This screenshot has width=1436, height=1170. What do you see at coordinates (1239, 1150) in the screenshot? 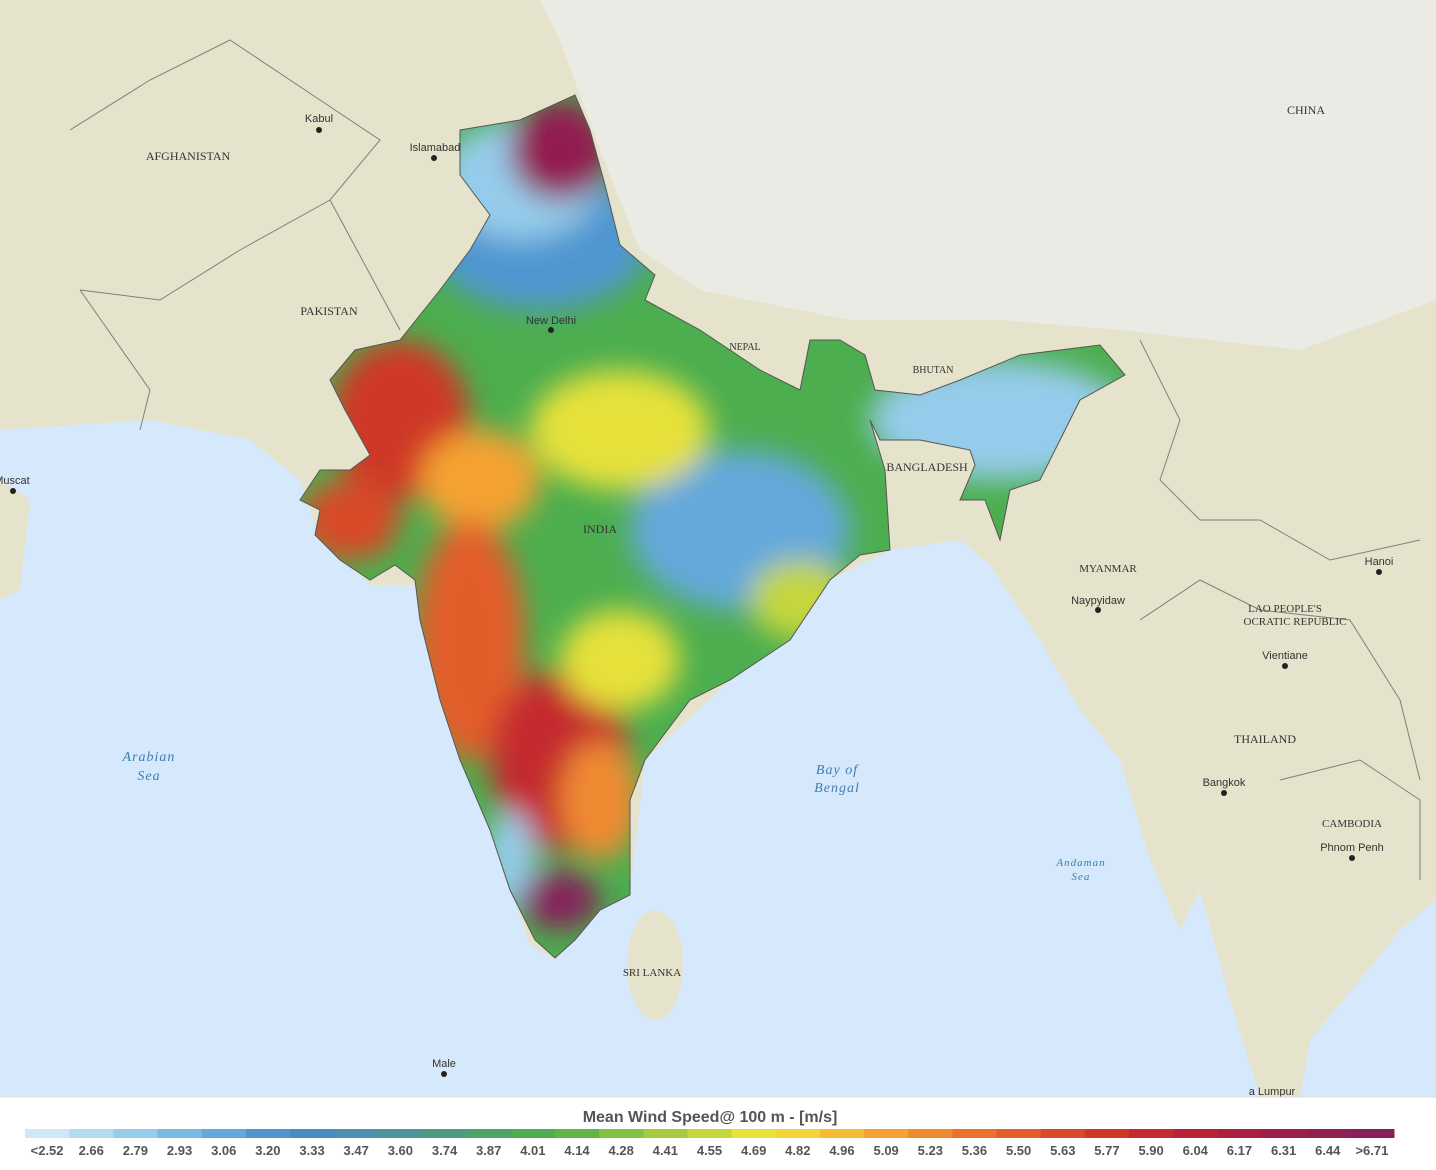
I see `legend-label: 6.17` at bounding box center [1239, 1150].